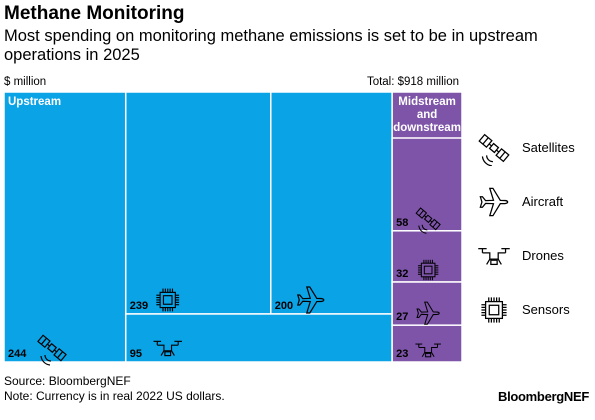 The image size is (595, 420). What do you see at coordinates (402, 317) in the screenshot?
I see `value-label: 27` at bounding box center [402, 317].